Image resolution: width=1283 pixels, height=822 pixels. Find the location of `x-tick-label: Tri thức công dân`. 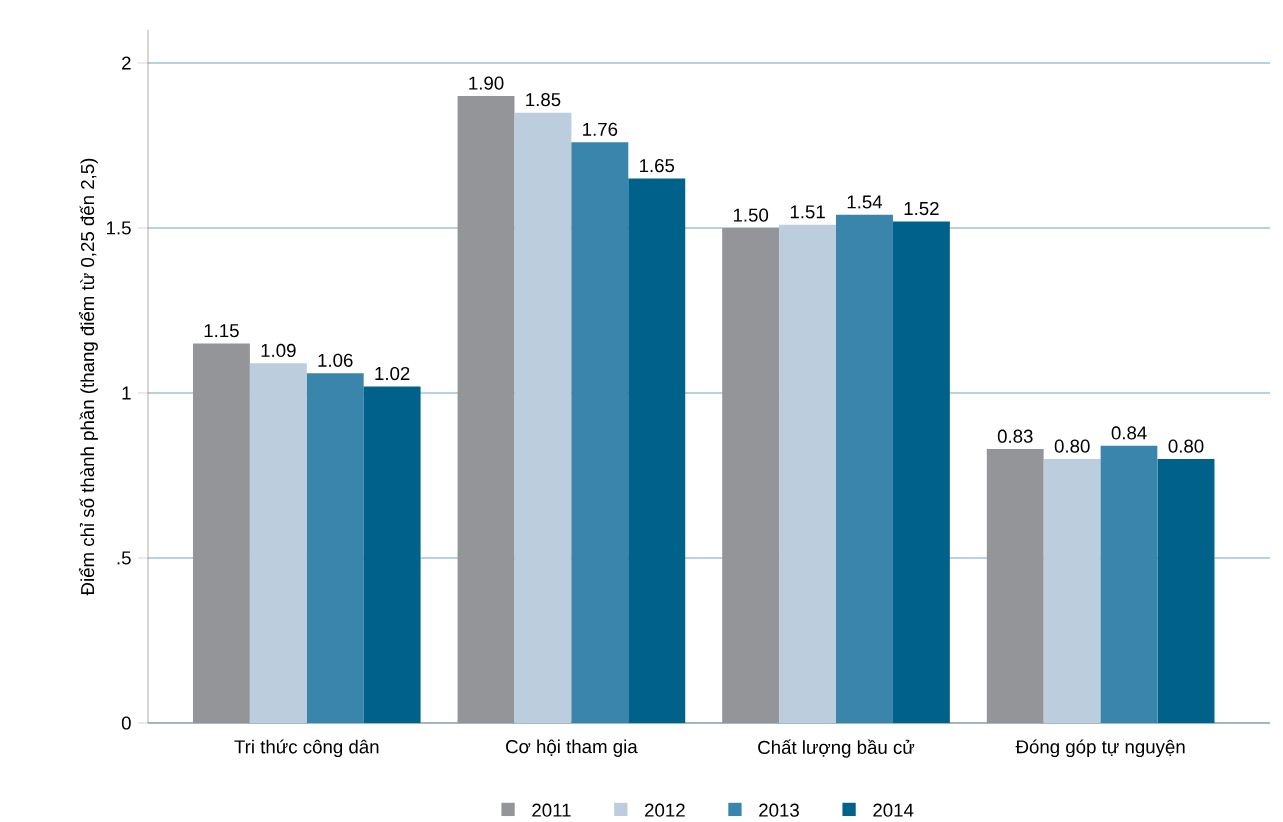

x-tick-label: Tri thức công dân is located at coordinates (306, 748).